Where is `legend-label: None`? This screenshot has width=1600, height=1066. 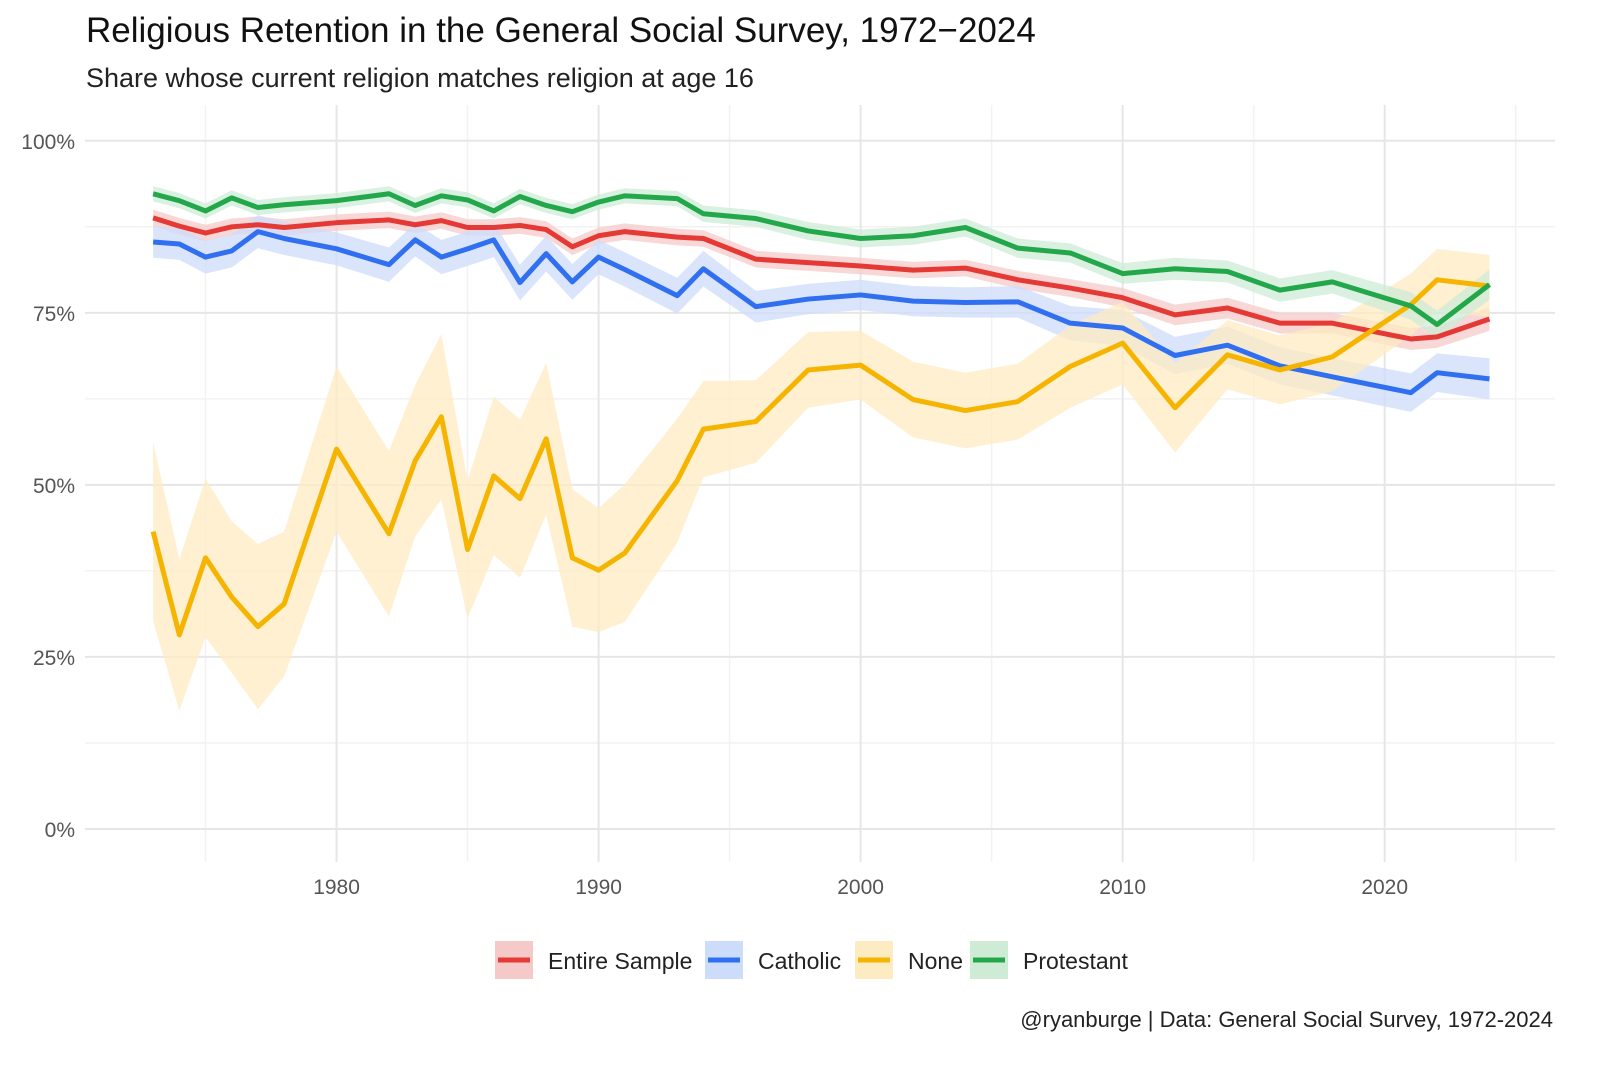 legend-label: None is located at coordinates (935, 961).